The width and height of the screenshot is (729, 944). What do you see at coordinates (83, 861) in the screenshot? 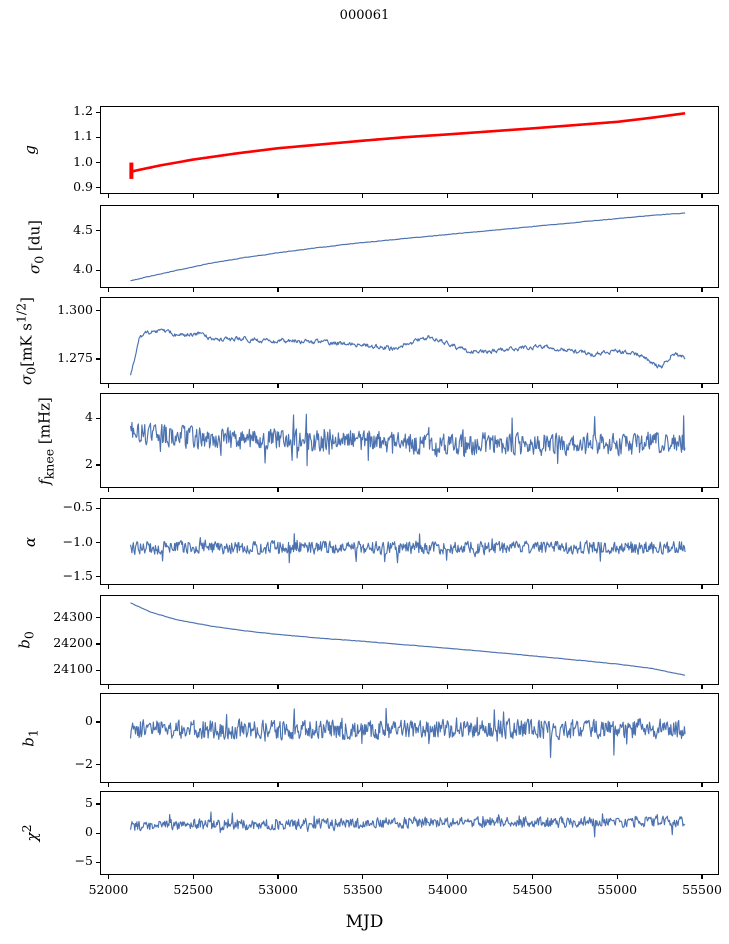
I see `y-tick-label: −5` at bounding box center [83, 861].